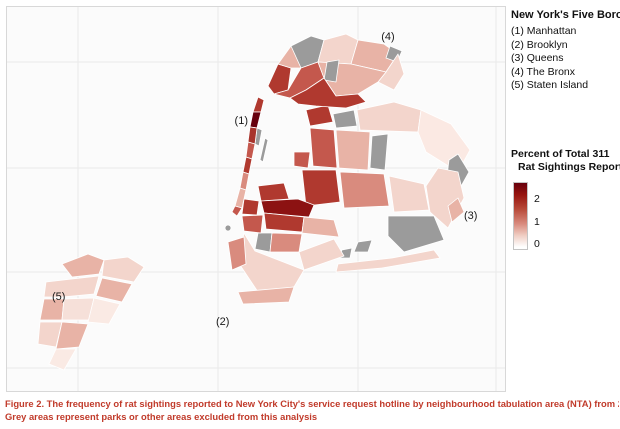 This screenshot has height=429, width=620. I want to click on legend-item-manhattan: (1) Manhattan, so click(544, 31).